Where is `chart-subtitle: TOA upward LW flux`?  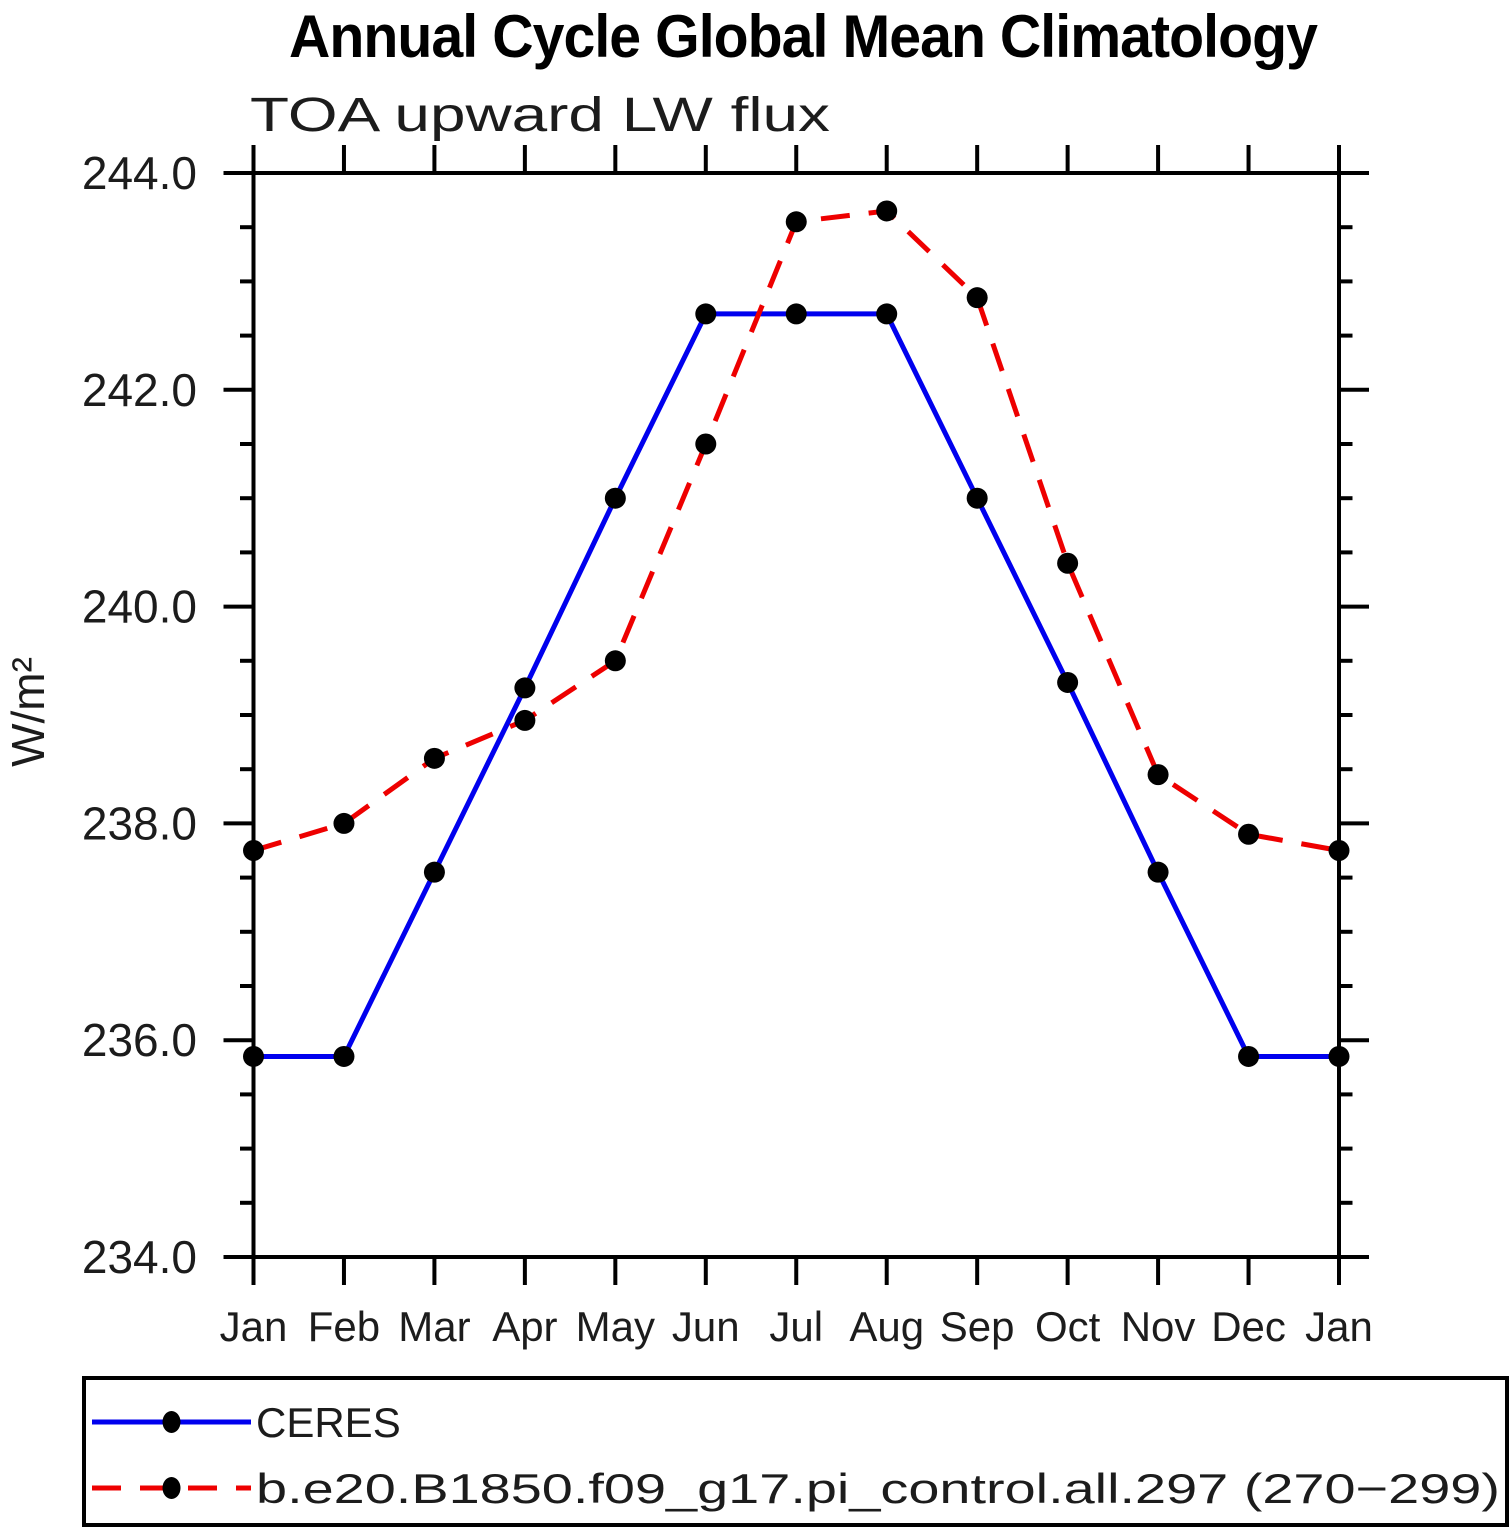 chart-subtitle: TOA upward LW flux is located at coordinates (540, 115).